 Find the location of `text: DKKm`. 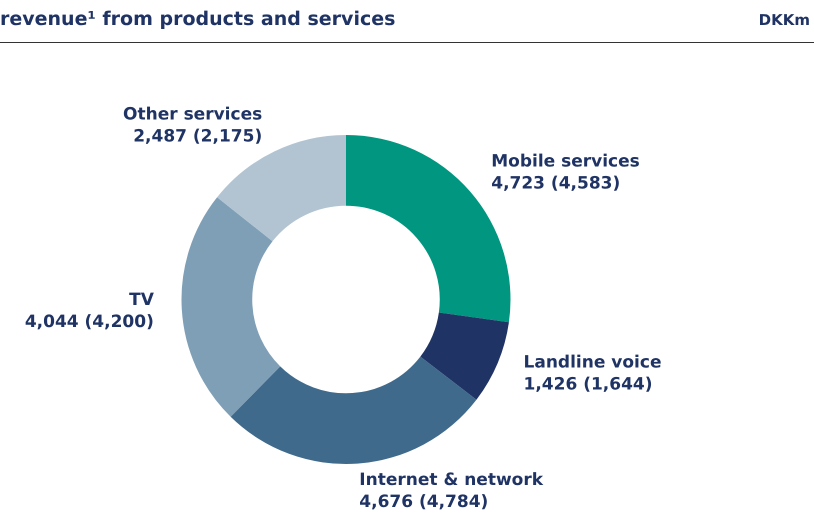

text: DKKm is located at coordinates (784, 20).